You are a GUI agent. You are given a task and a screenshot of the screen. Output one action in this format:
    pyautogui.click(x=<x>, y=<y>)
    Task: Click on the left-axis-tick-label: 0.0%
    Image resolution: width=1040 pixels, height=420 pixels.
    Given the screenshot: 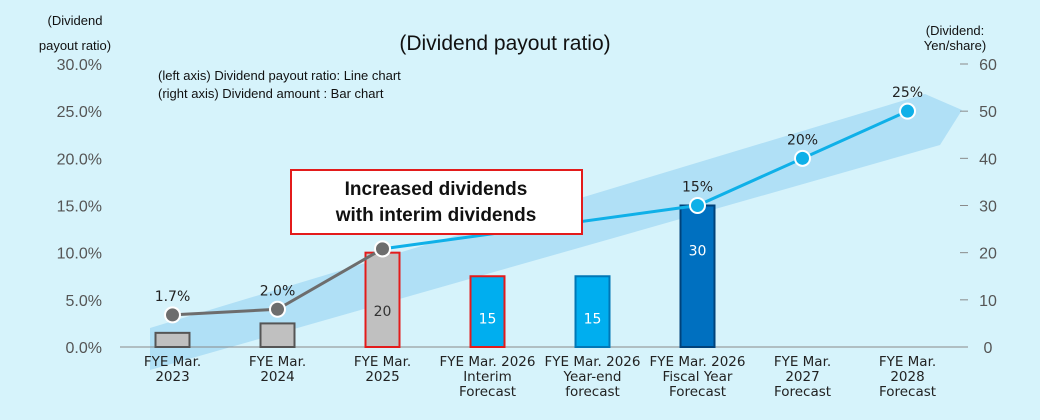 What is the action you would take?
    pyautogui.click(x=84, y=348)
    